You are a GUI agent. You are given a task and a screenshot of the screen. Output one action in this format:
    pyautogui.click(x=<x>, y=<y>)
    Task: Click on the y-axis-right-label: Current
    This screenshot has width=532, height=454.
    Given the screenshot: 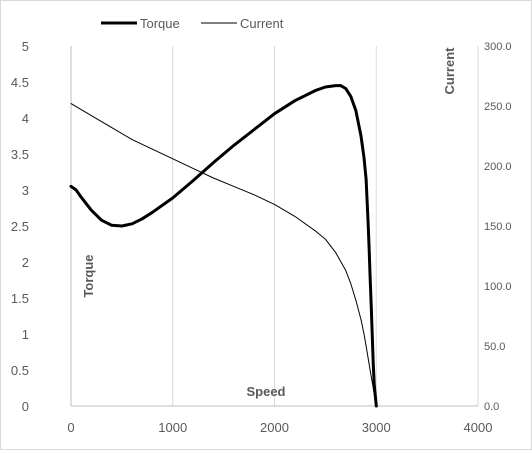 What is the action you would take?
    pyautogui.click(x=449, y=71)
    